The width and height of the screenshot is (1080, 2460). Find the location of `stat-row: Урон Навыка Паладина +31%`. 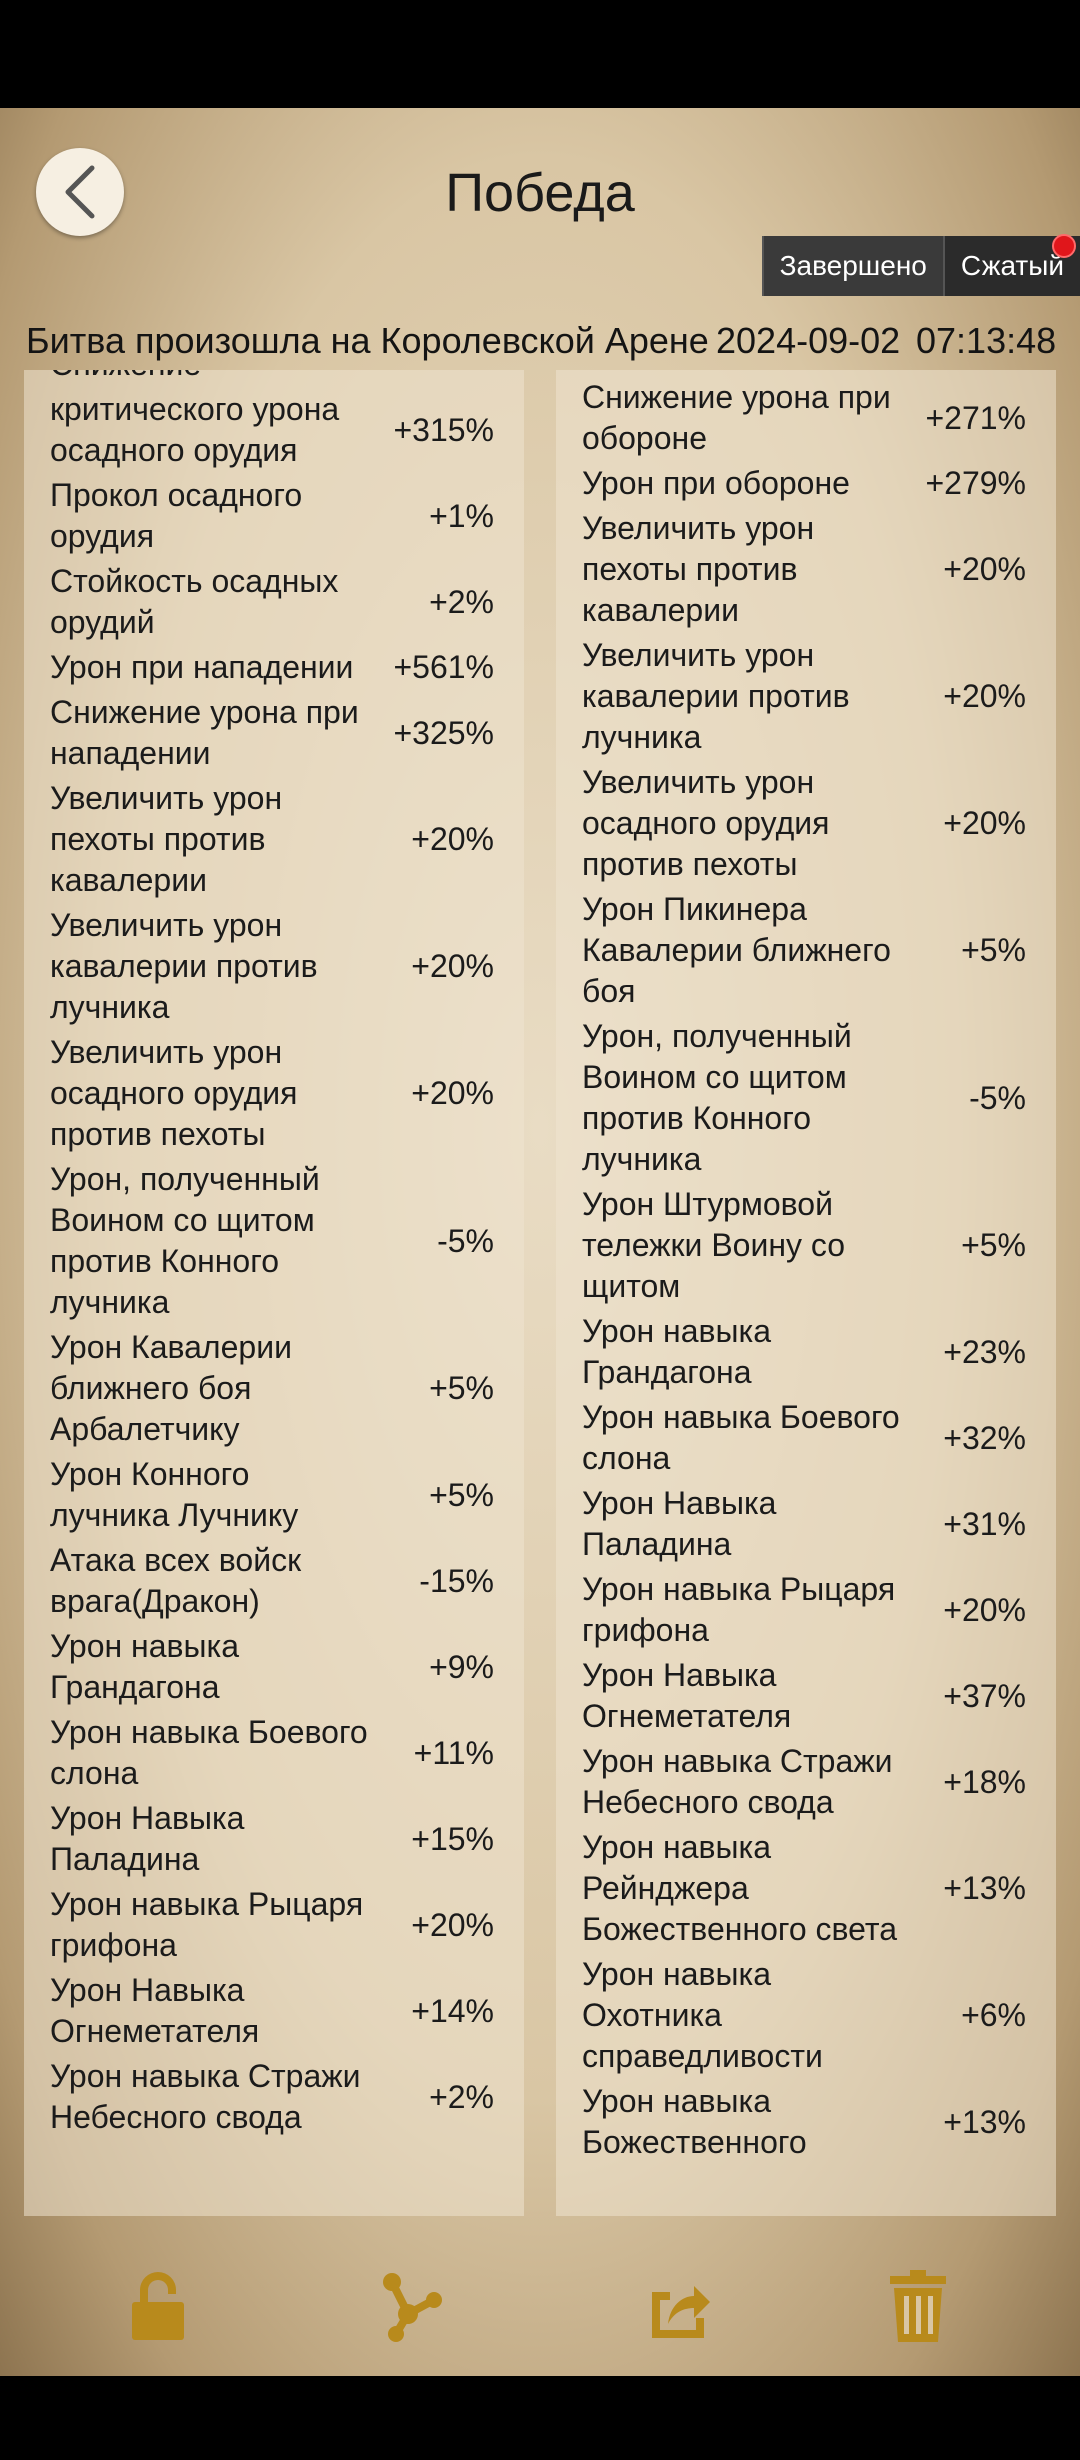

stat-row: Урон Навыка Паладина +31% is located at coordinates (806, 1524).